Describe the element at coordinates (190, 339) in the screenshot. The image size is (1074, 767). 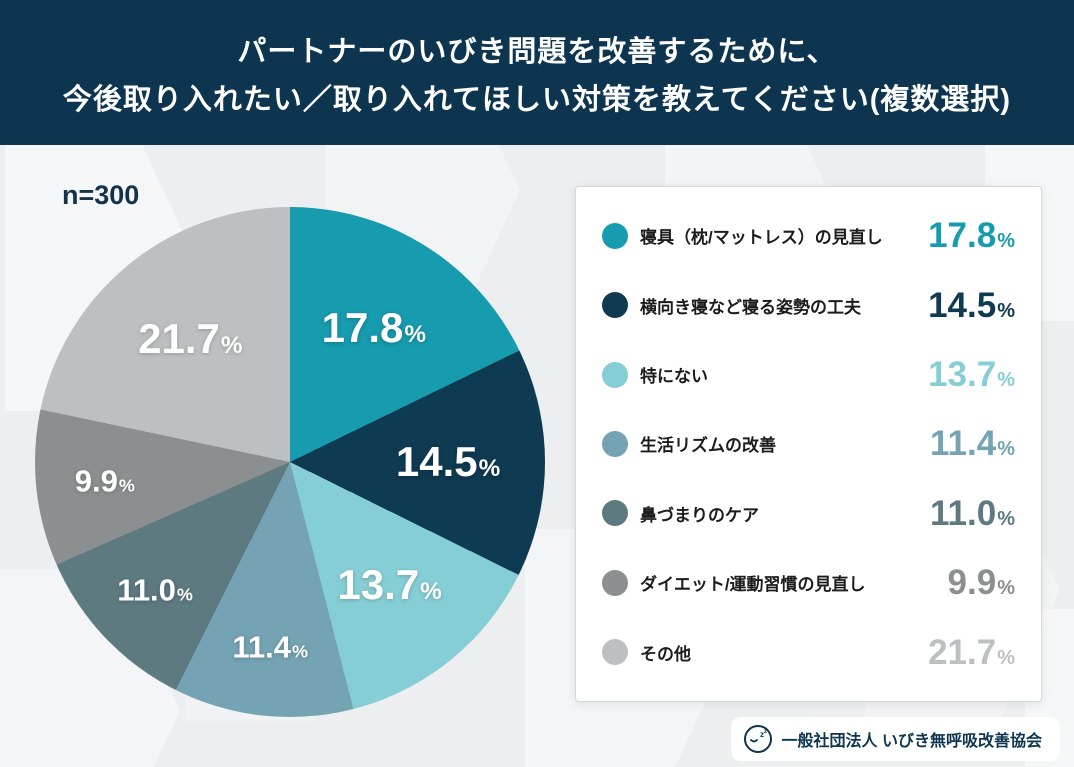
I see `pie-slice-label: 21.7%` at that location.